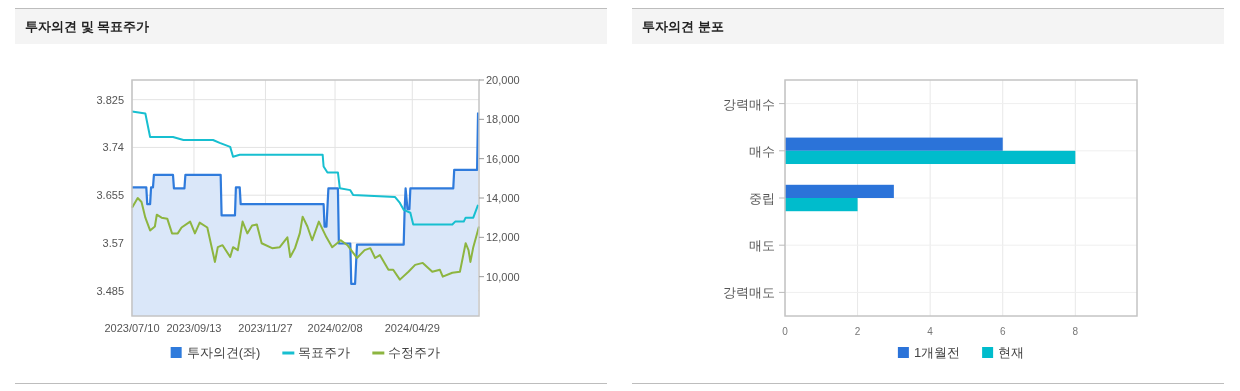 This screenshot has width=1240, height=391. I want to click on y2-tick-label: 20,000, so click(503, 80).